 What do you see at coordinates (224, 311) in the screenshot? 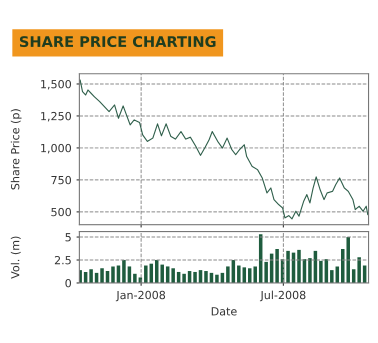
I see `x-axis-title: Date` at bounding box center [224, 311].